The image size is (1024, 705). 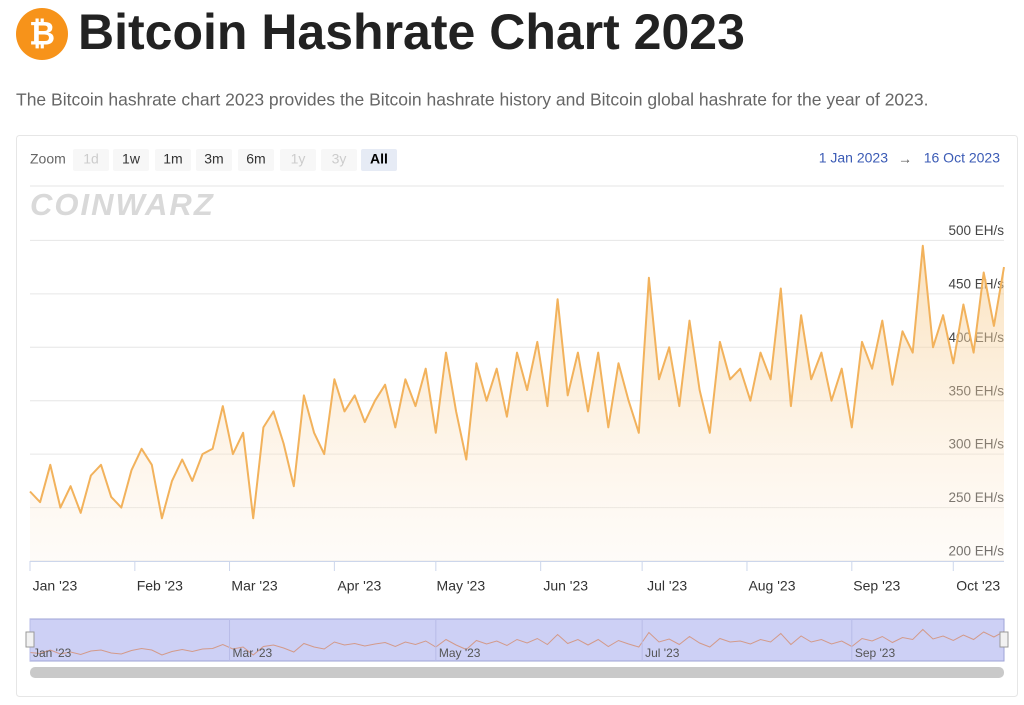 I want to click on navigator-label: May '23, so click(x=460, y=653).